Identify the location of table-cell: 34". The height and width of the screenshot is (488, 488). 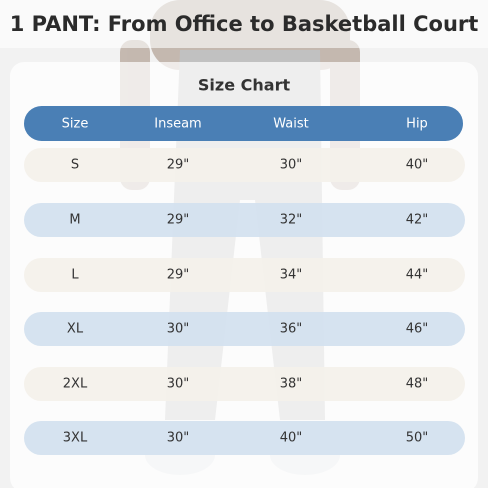
(291, 275).